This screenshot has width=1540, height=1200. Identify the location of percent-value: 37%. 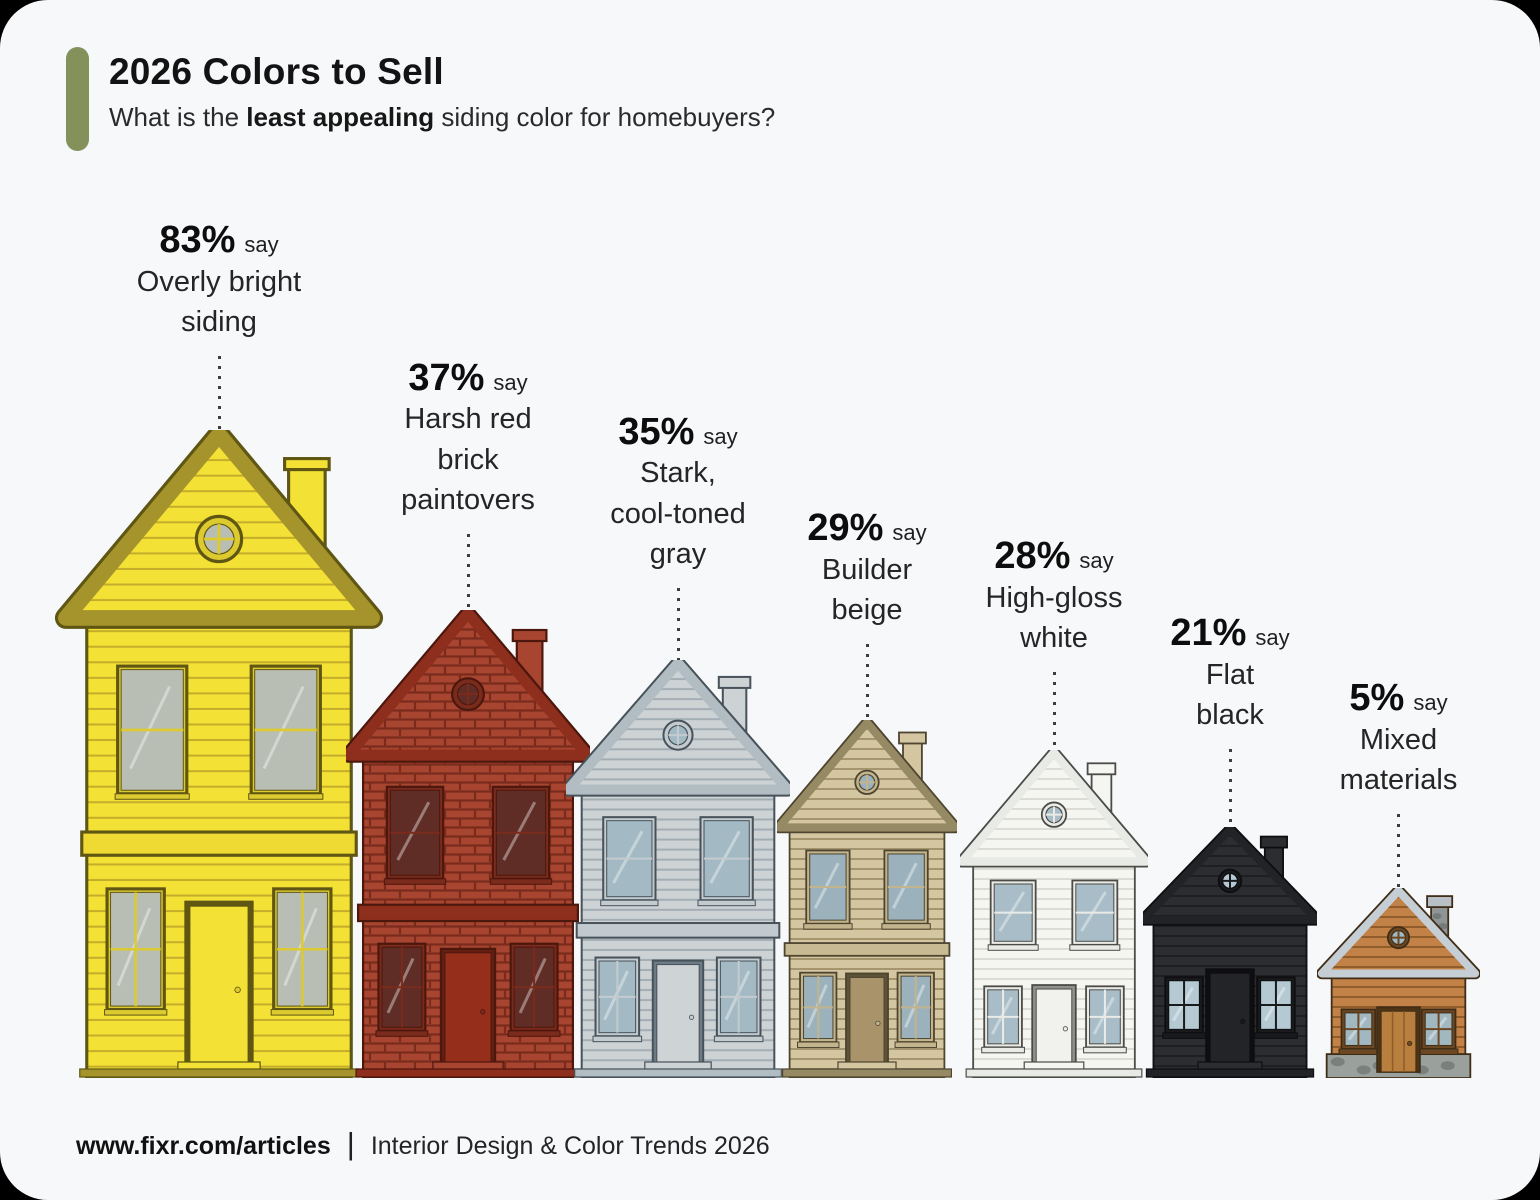
(446, 377).